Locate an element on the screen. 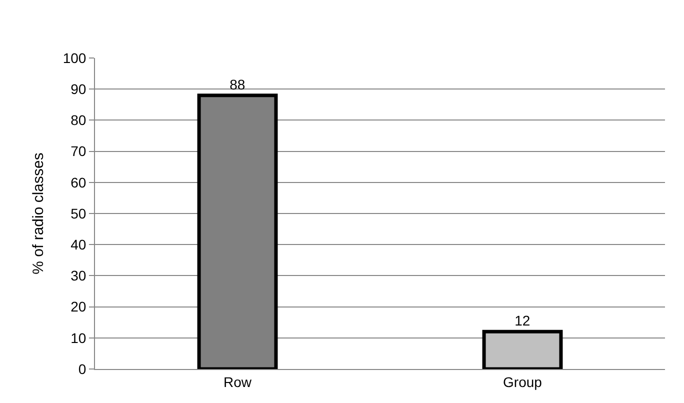 Image resolution: width=684 pixels, height=403 pixels. y-tick-label: 0 is located at coordinates (82, 368).